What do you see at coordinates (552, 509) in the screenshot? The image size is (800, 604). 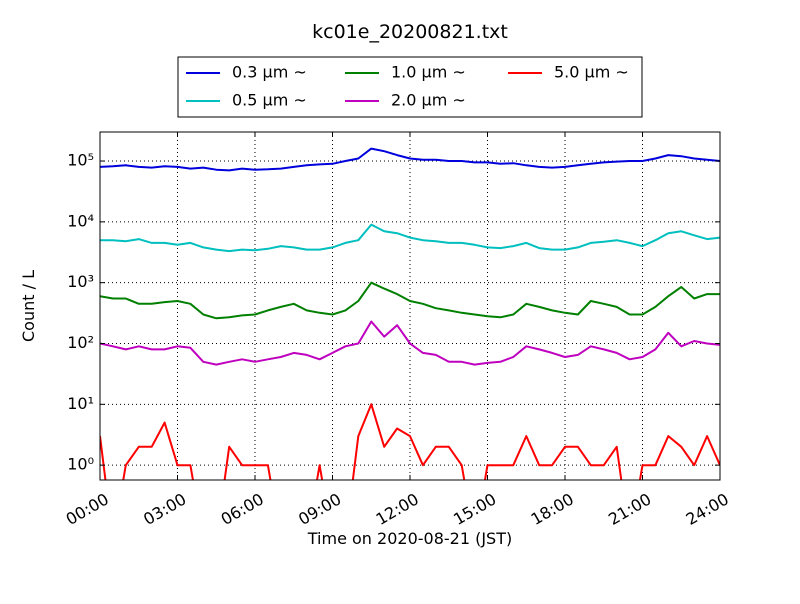 I see `x-tick-label: 18:00` at bounding box center [552, 509].